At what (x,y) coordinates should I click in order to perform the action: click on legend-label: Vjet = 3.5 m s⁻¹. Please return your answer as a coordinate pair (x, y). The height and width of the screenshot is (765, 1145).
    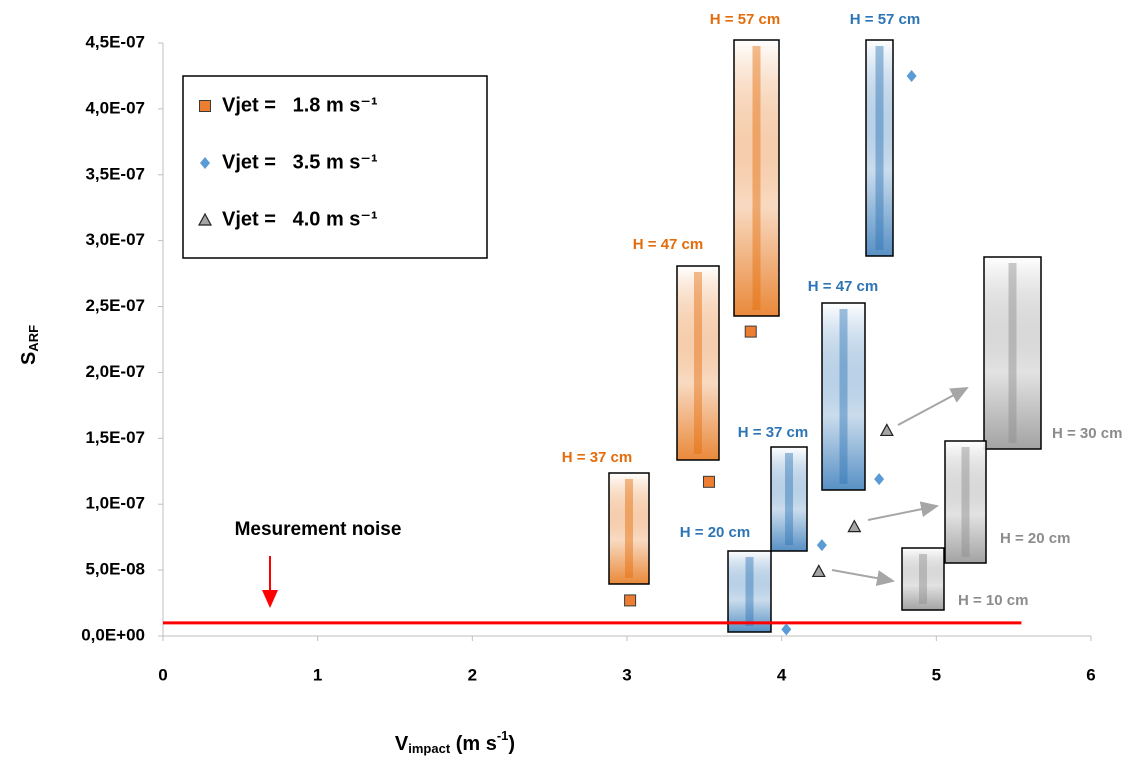
    Looking at the image, I should click on (300, 162).